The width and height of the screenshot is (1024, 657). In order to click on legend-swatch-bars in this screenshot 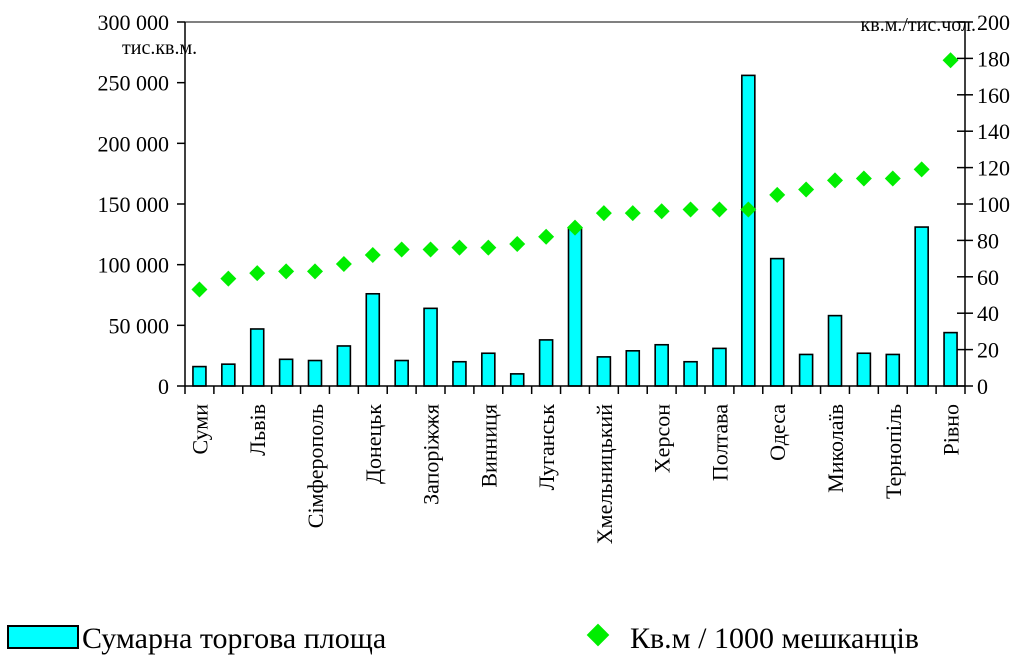, I will do `click(43, 637)`.